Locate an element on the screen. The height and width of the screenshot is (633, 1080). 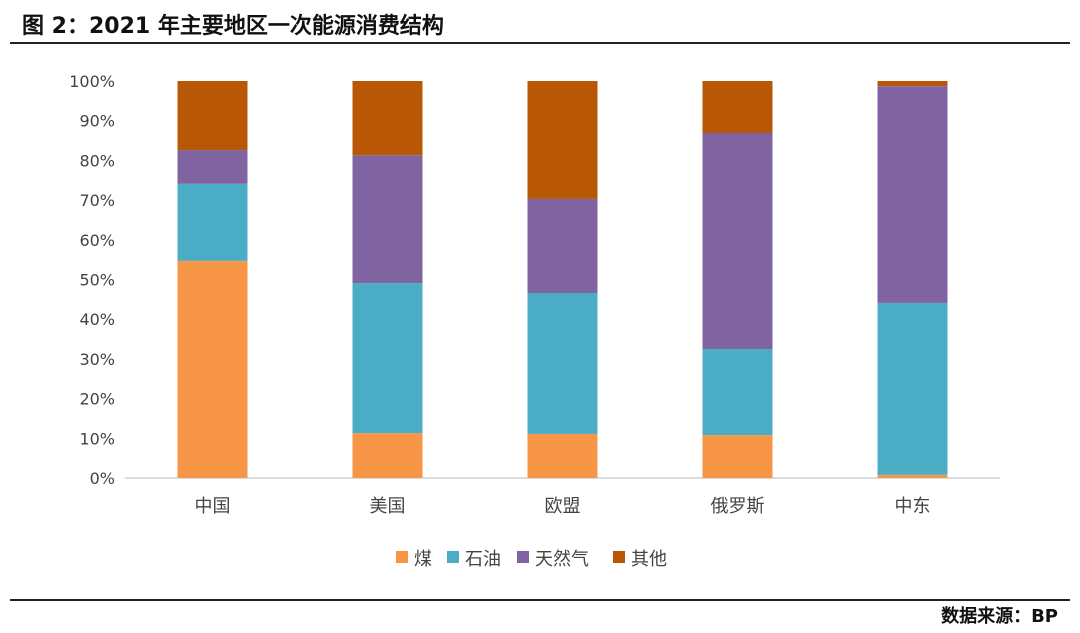
x-tick-label: 中东 is located at coordinates (913, 506).